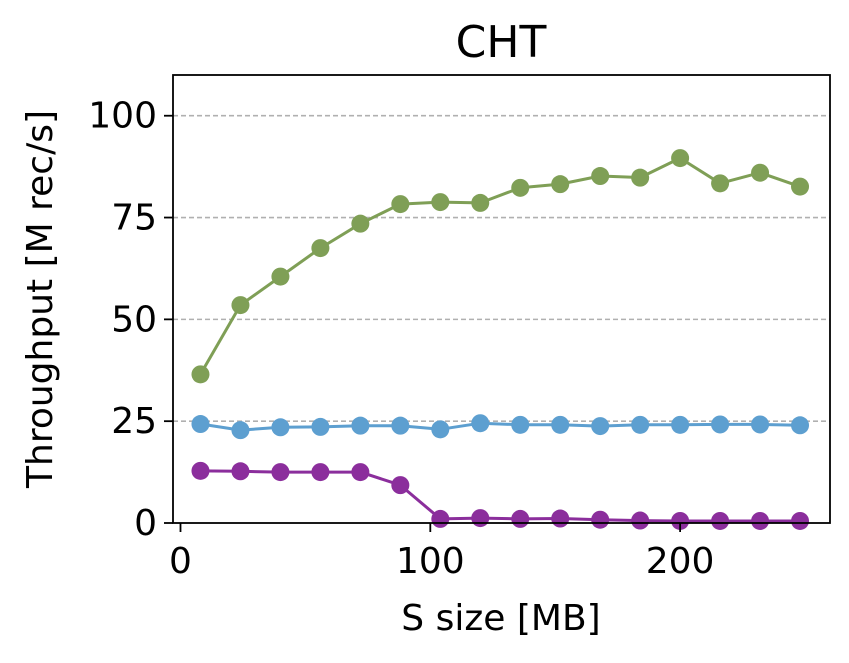 The image size is (849, 663). What do you see at coordinates (501, 42) in the screenshot?
I see `chart-title: CHT` at bounding box center [501, 42].